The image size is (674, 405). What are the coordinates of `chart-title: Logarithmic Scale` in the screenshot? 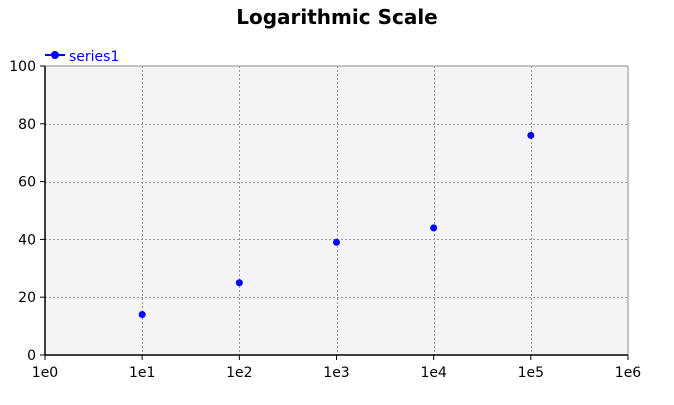 It's located at (337, 17).